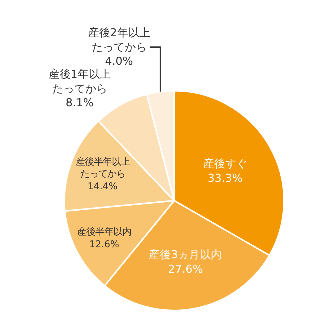 Image resolution: width=323 pixels, height=324 pixels. I want to click on slice-label: 産後半年以内, so click(104, 232).